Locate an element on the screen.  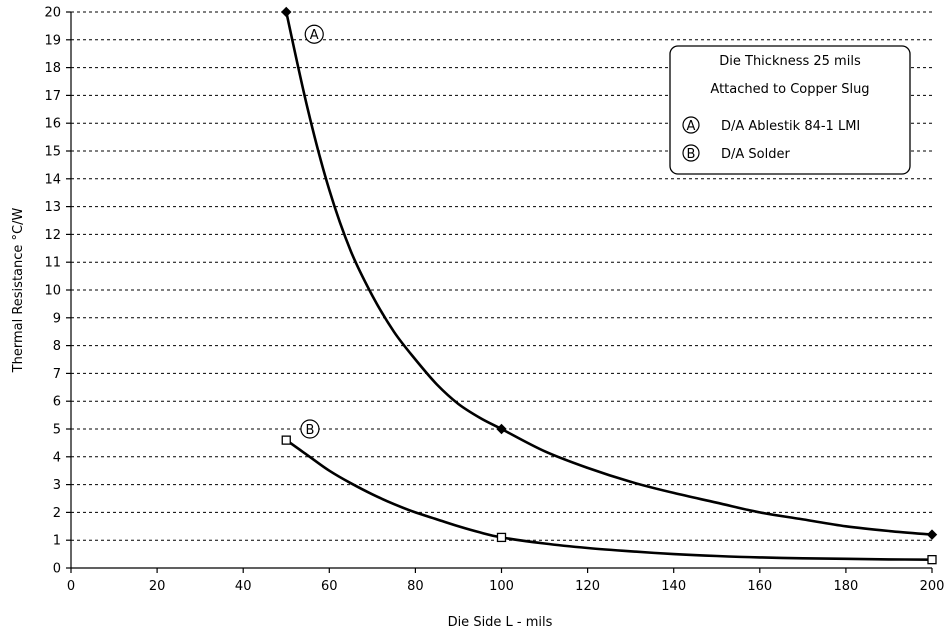
ytick-label-2: 2 is located at coordinates (57, 513).